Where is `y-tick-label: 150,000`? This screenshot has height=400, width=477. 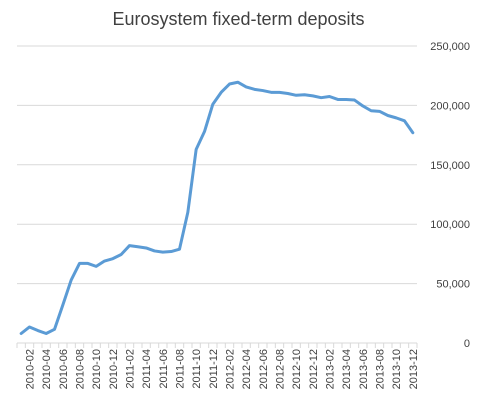 y-tick-label: 150,000 is located at coordinates (450, 166).